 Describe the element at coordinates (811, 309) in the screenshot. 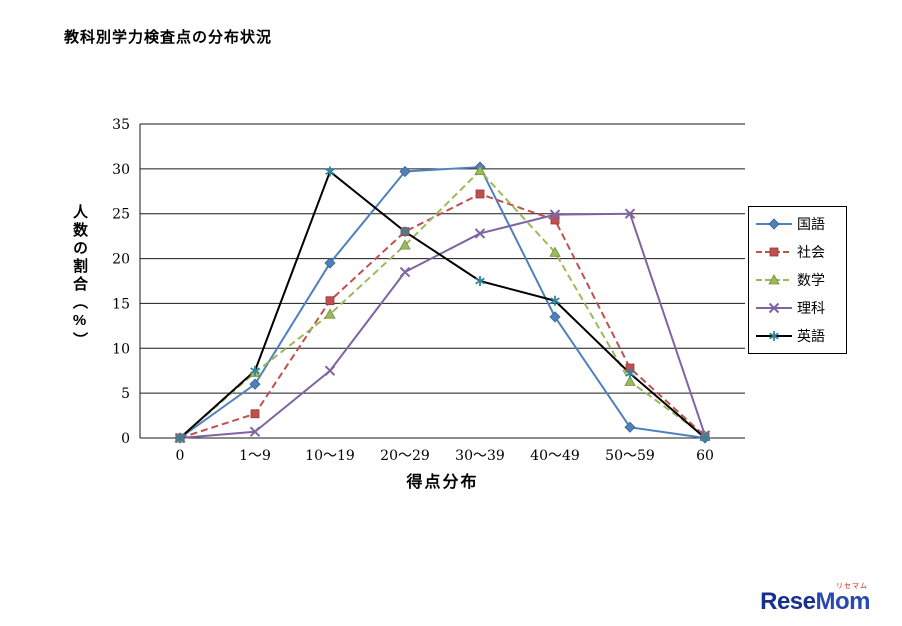

I see `legend-label: 理科` at that location.